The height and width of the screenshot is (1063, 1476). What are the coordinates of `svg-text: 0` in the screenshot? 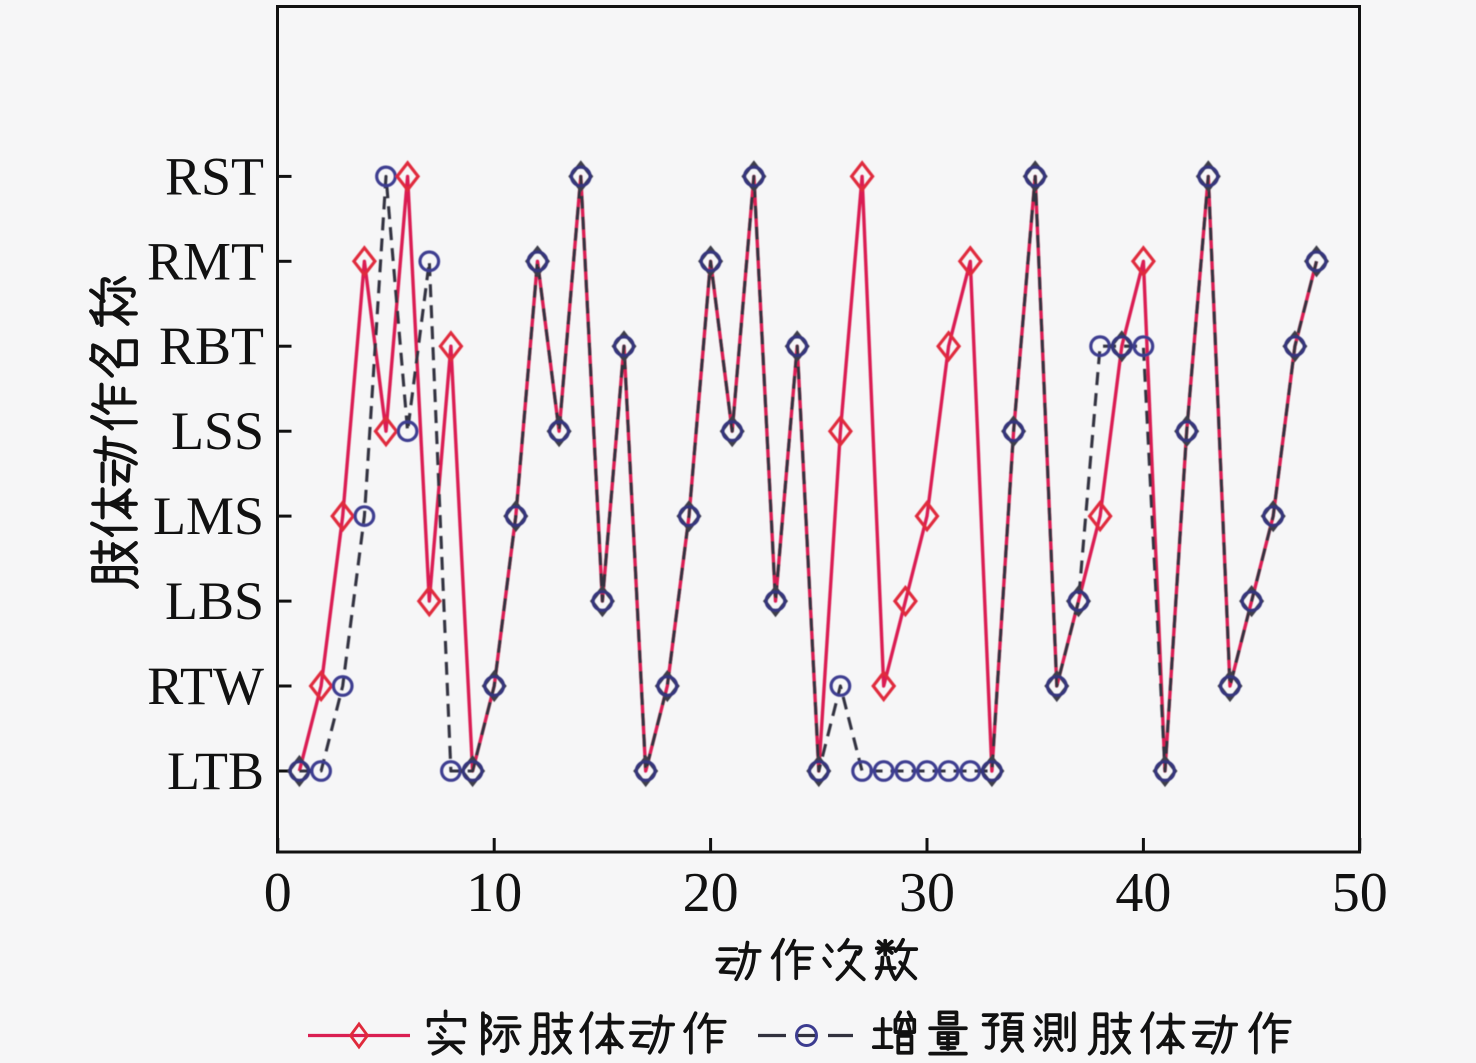 It's located at (278, 893).